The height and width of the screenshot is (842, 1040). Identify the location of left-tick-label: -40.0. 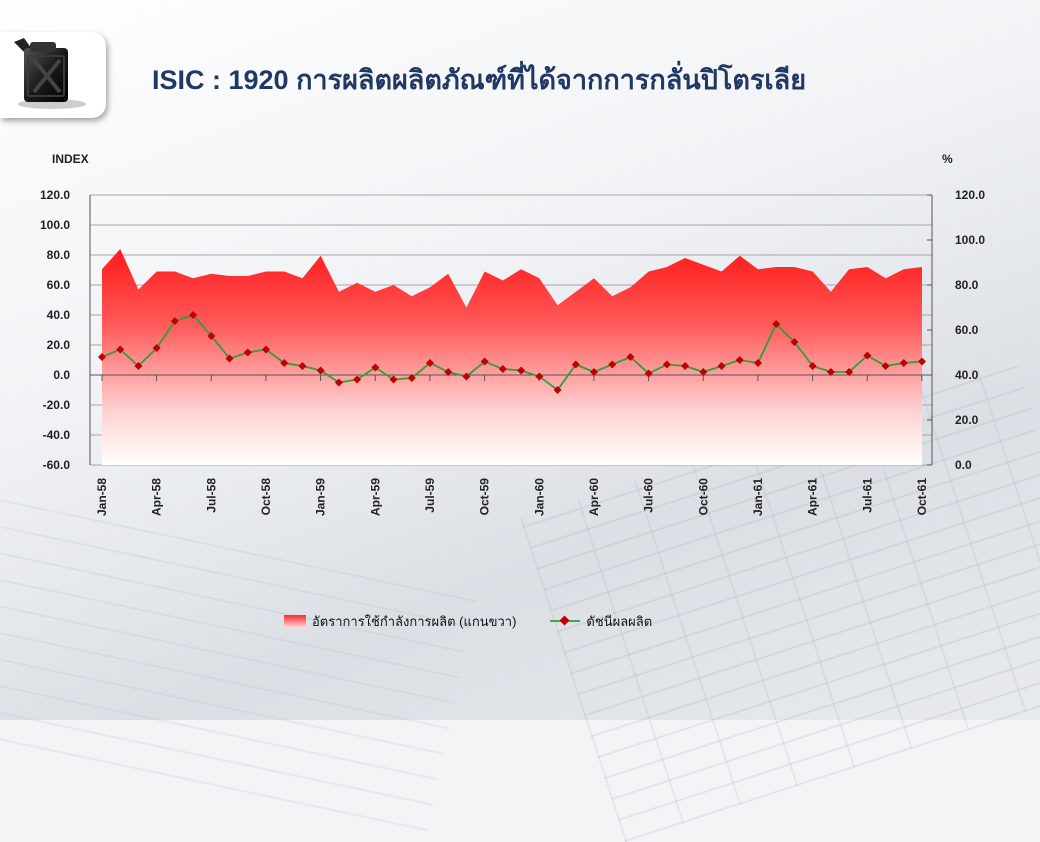
(57, 435).